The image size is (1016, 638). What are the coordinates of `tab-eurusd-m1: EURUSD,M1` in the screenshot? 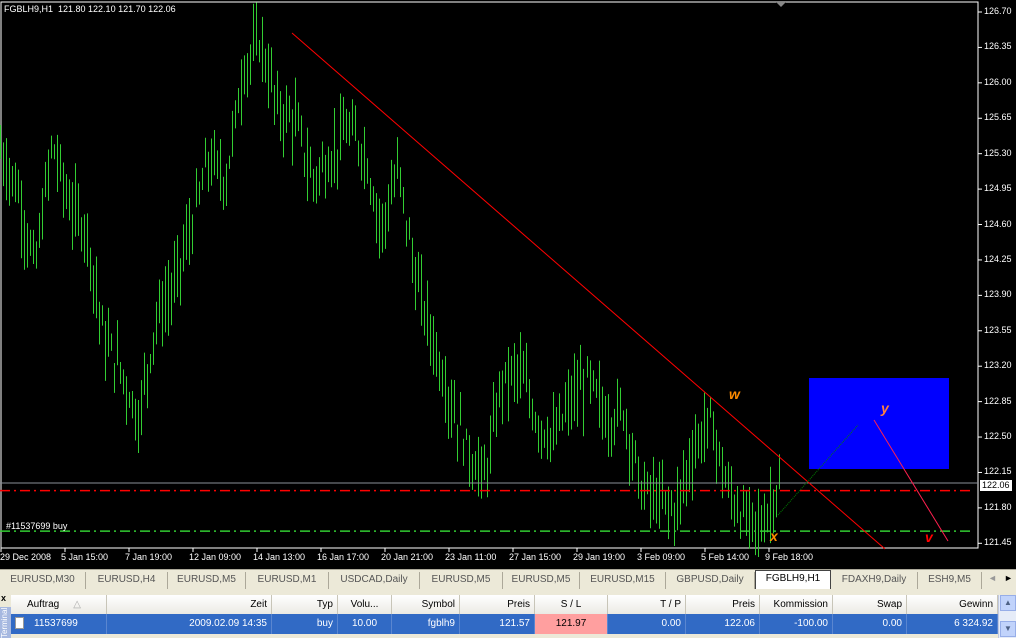 It's located at (287, 580).